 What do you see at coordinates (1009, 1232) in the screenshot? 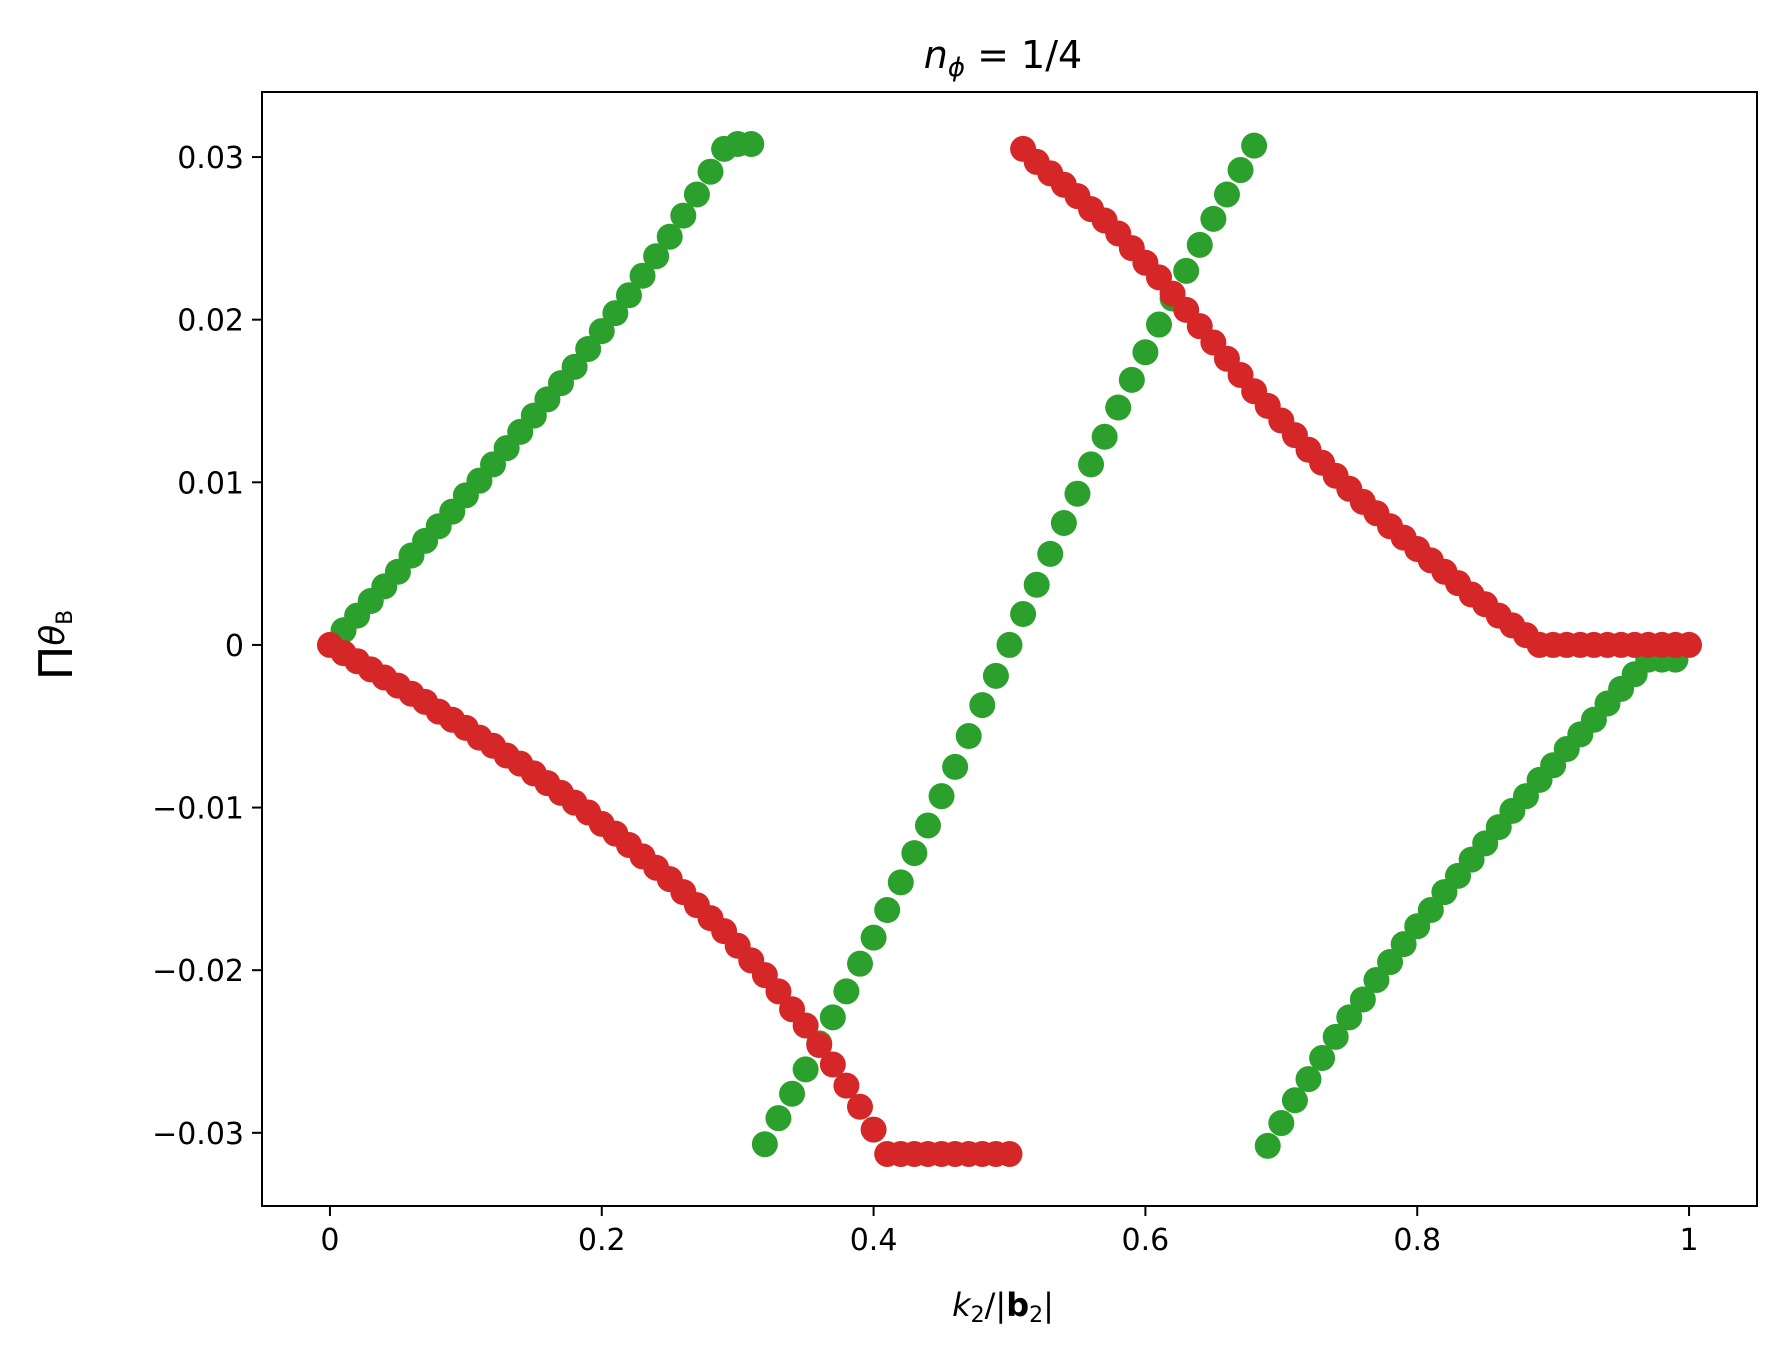
I see `x-axis-ticks: 0 0.2 0.4 0.6 0.8 1` at bounding box center [1009, 1232].